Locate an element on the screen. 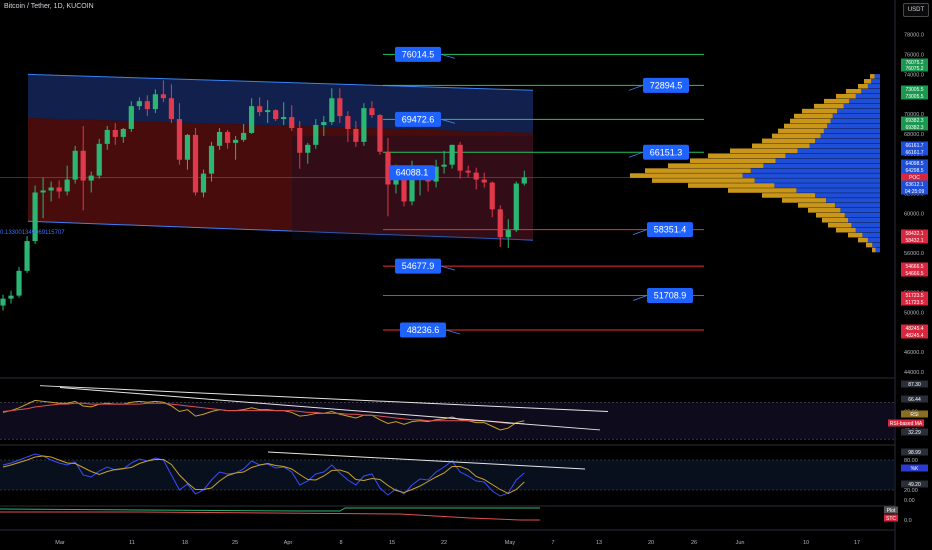 This screenshot has width=932, height=550. price-axis-badge-text: 64298.5 is located at coordinates (914, 171).